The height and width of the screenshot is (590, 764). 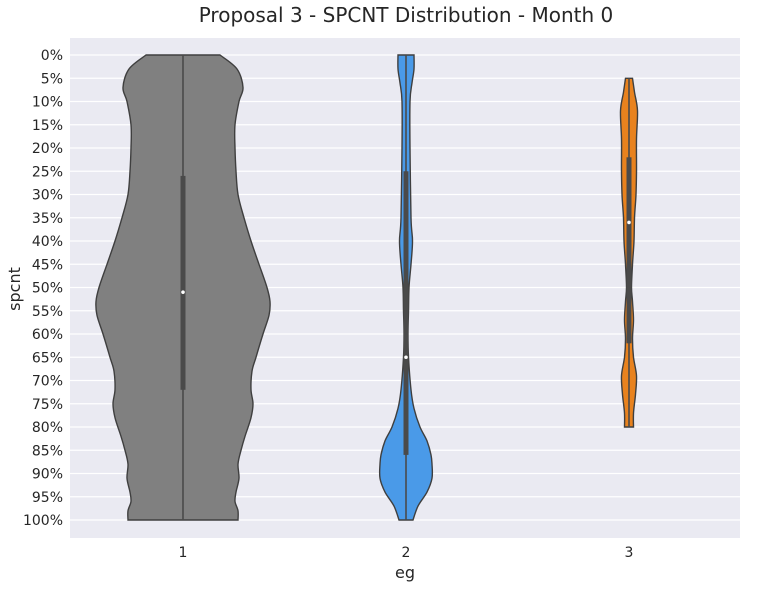 What do you see at coordinates (47, 451) in the screenshot?
I see `y-tick-label: 85%` at bounding box center [47, 451].